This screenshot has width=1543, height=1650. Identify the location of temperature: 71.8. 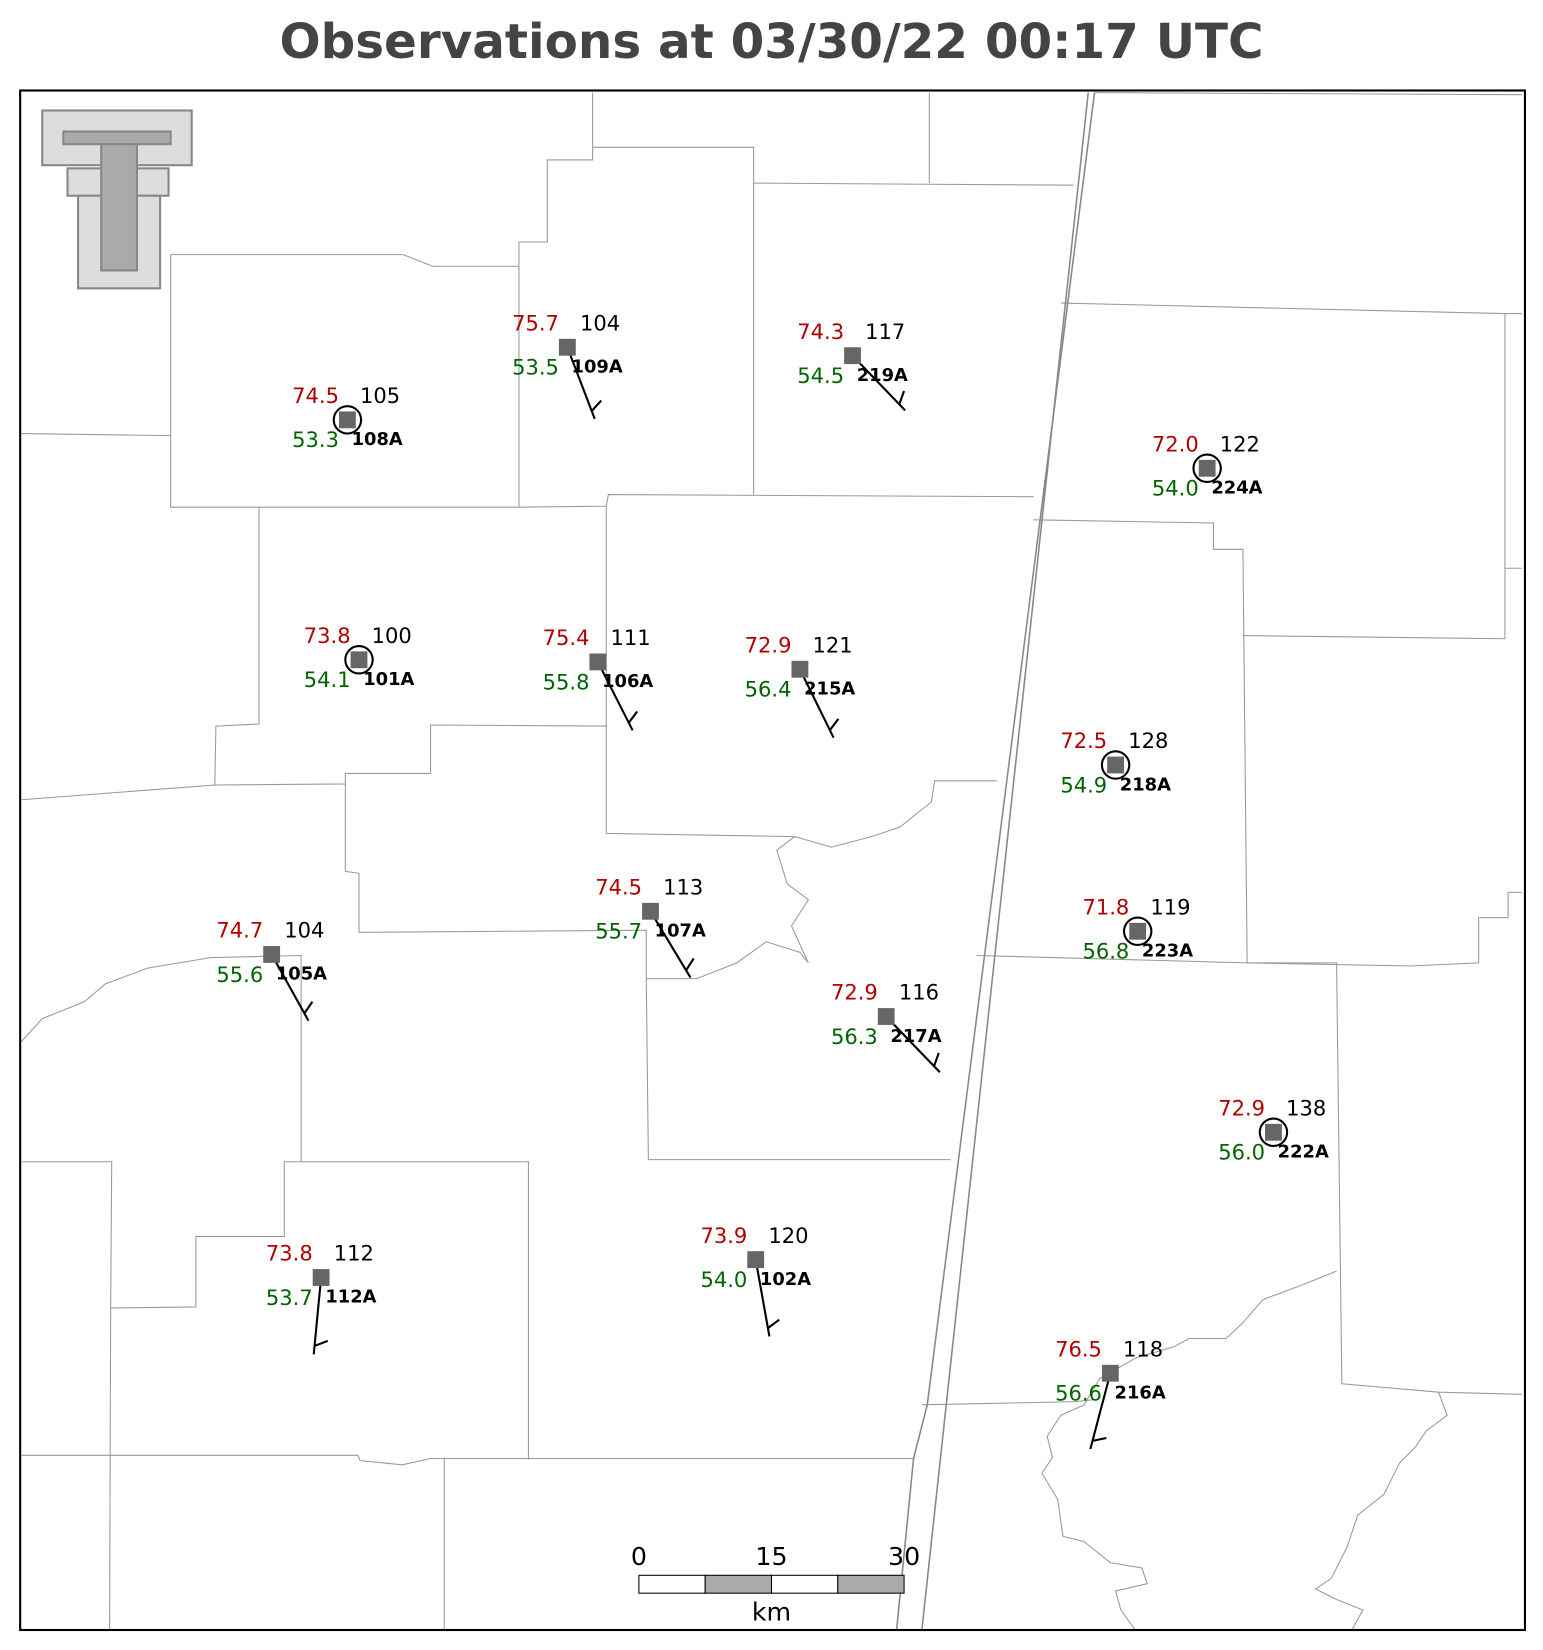
(1105, 906).